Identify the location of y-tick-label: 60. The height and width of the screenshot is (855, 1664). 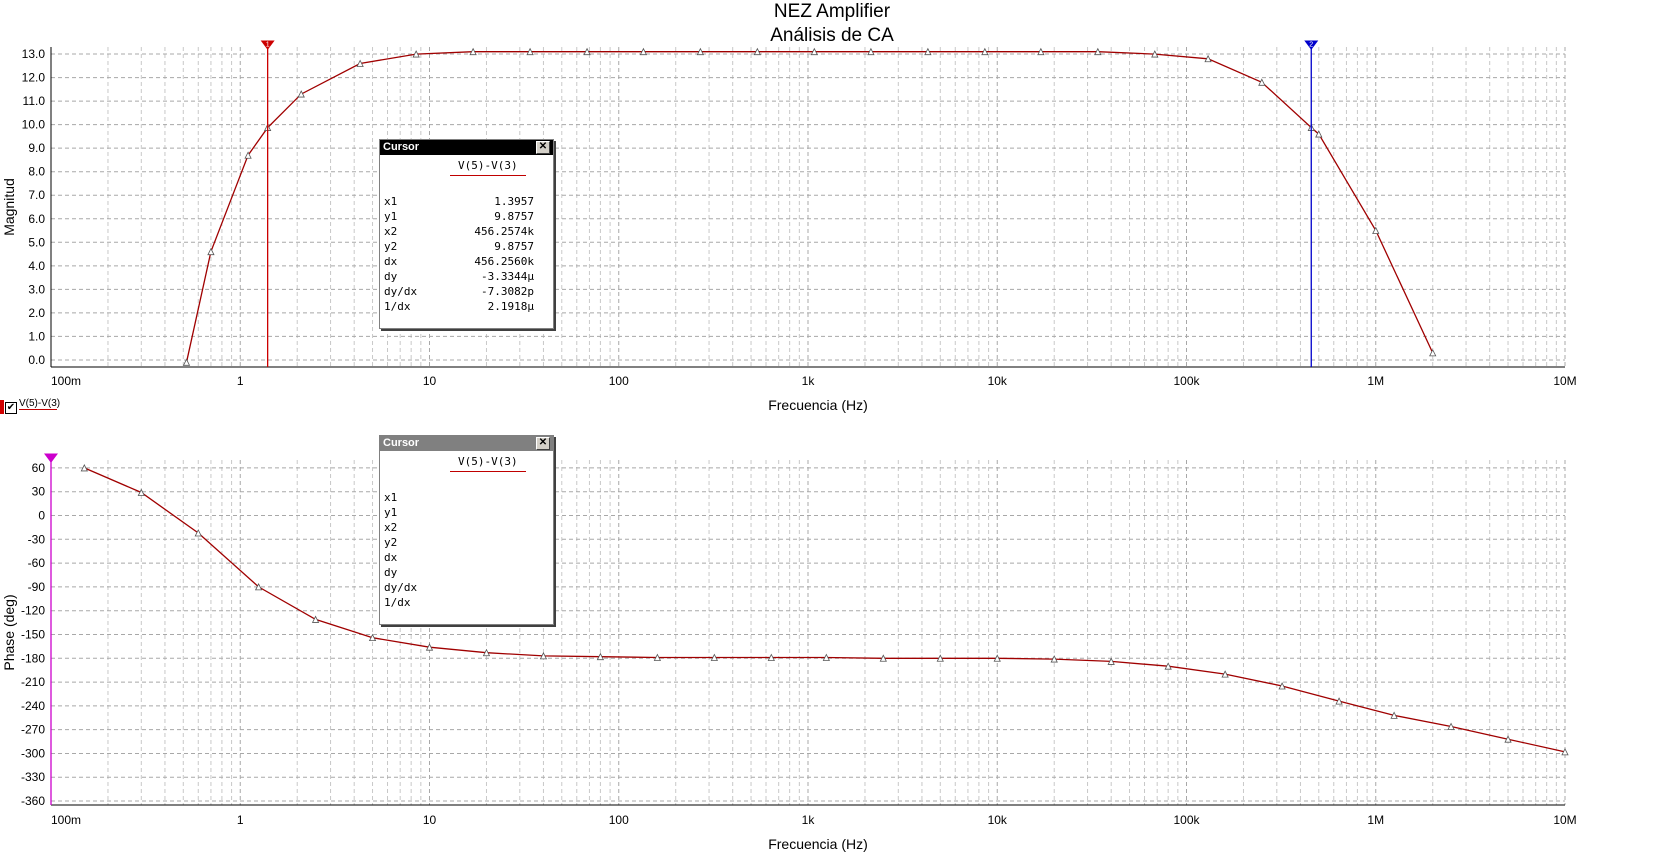
(39, 468).